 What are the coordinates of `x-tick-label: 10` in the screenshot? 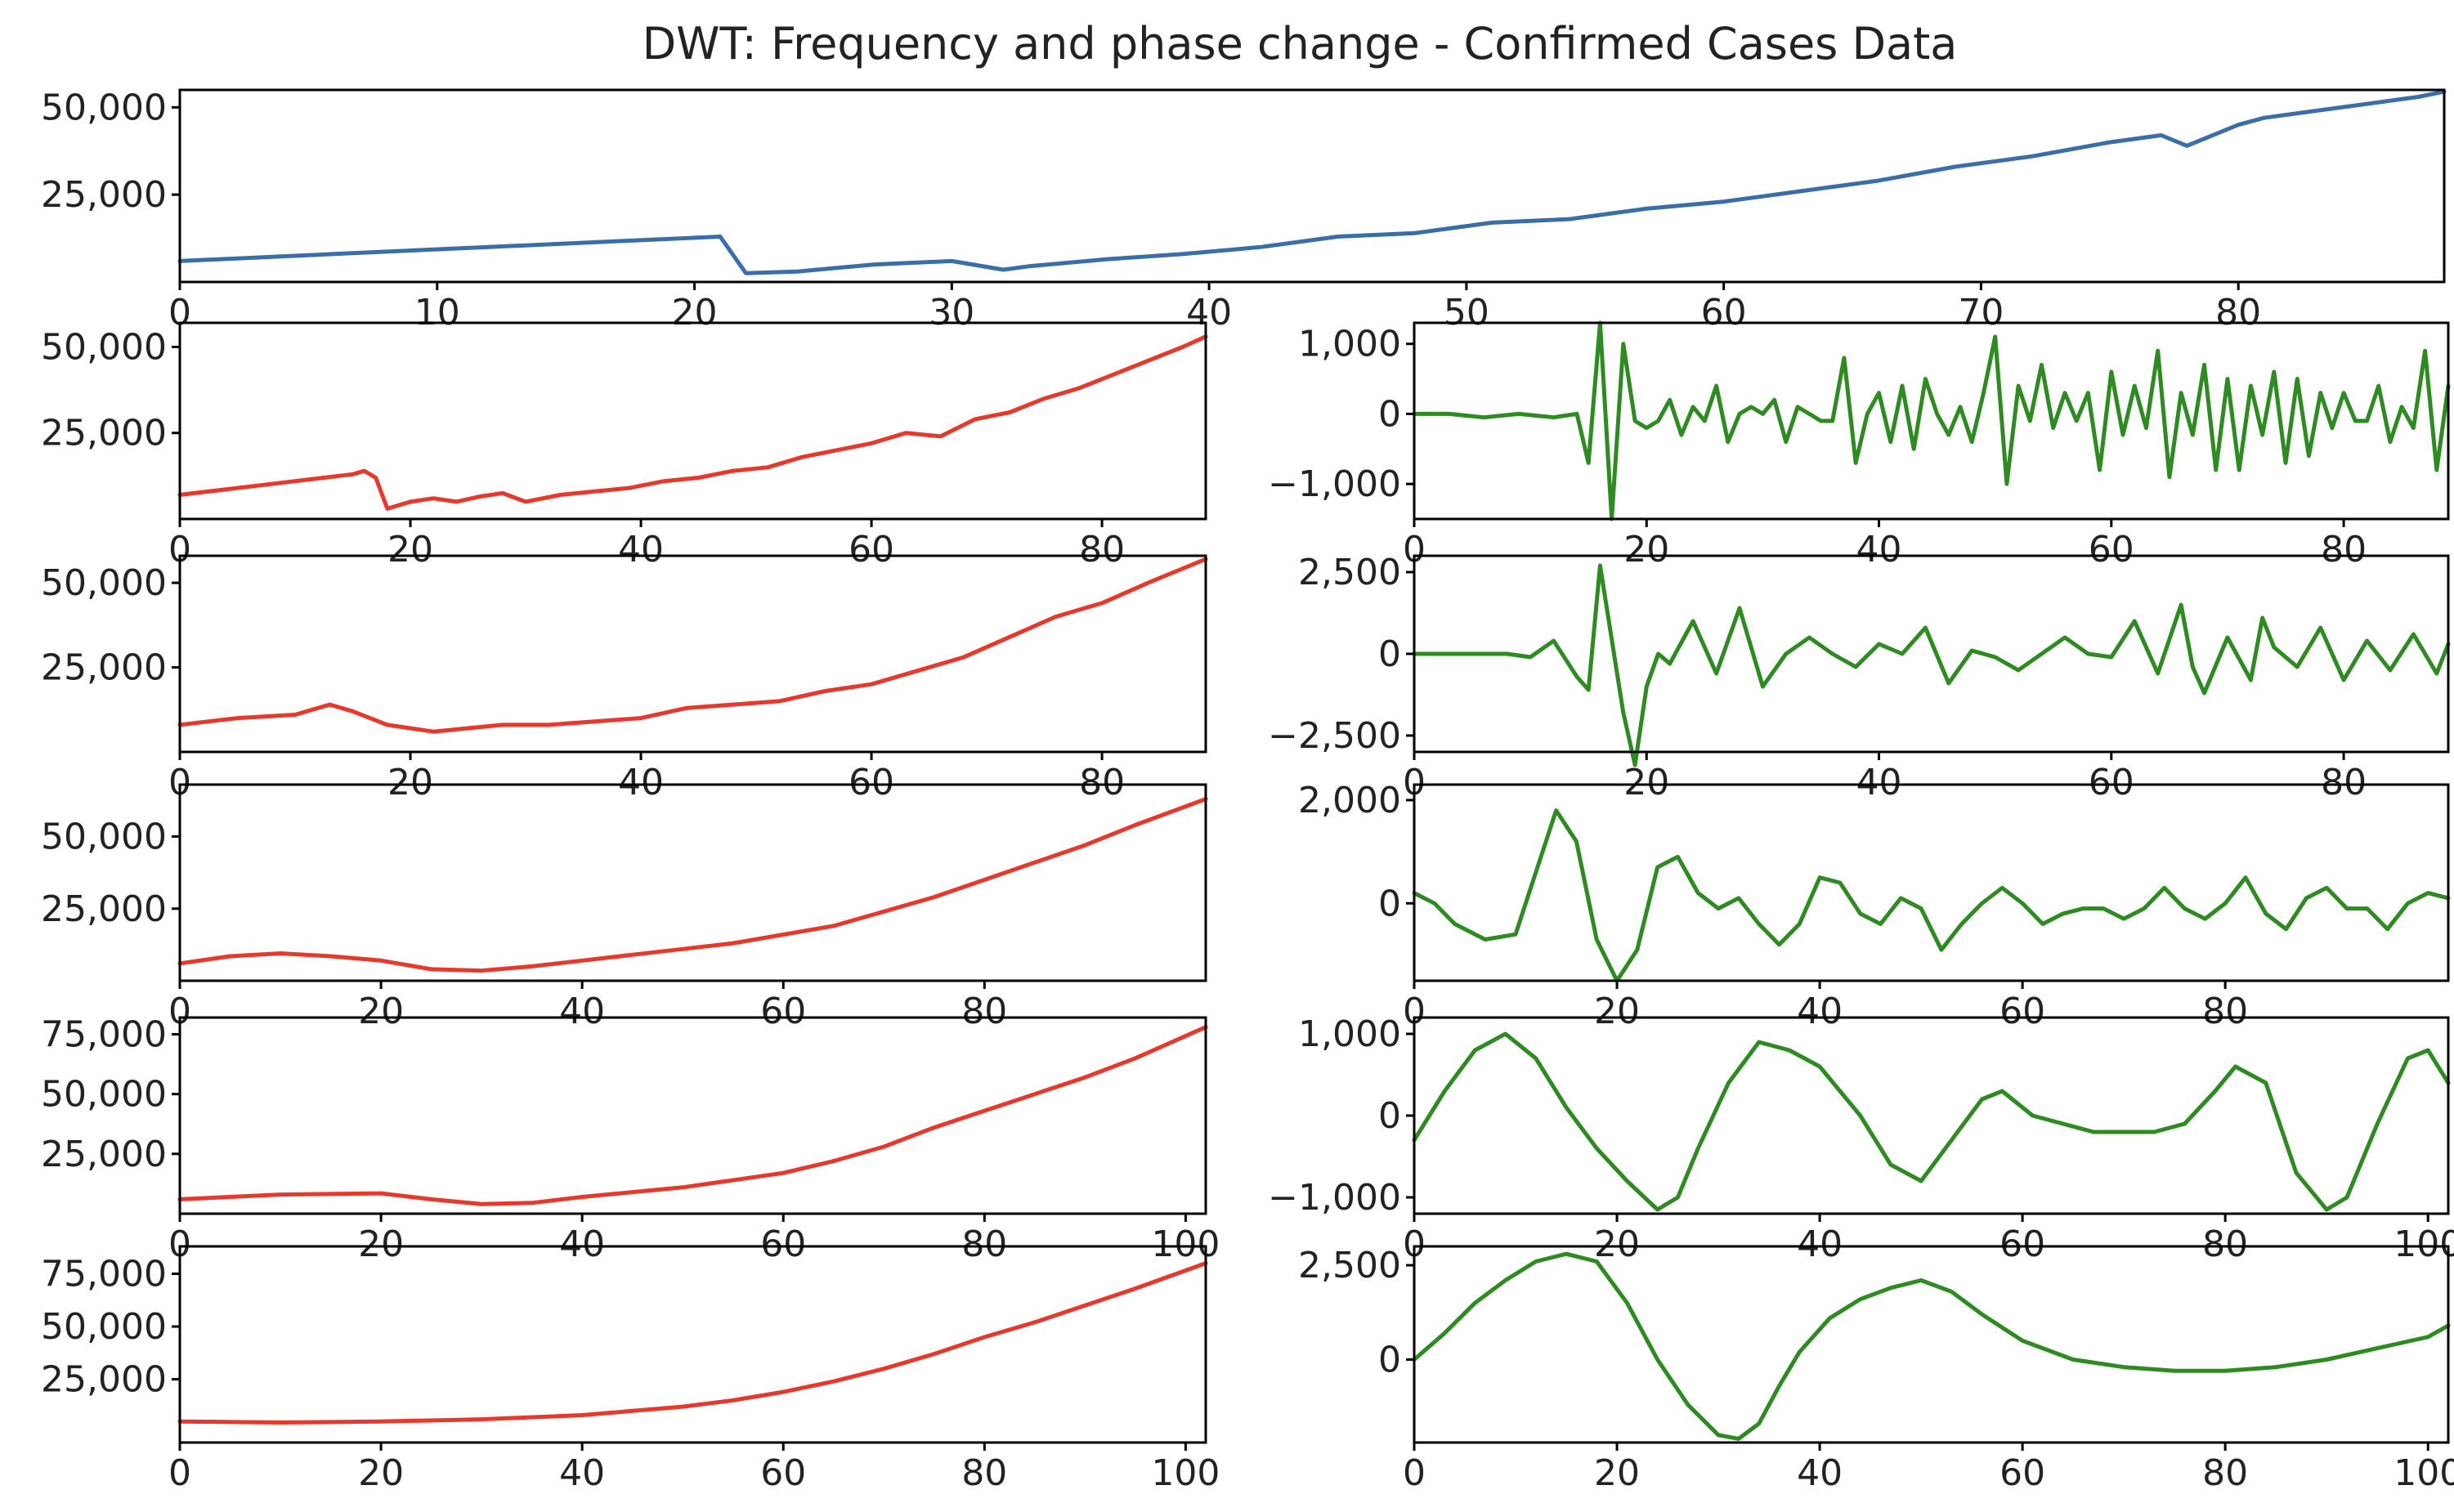 It's located at (437, 312).